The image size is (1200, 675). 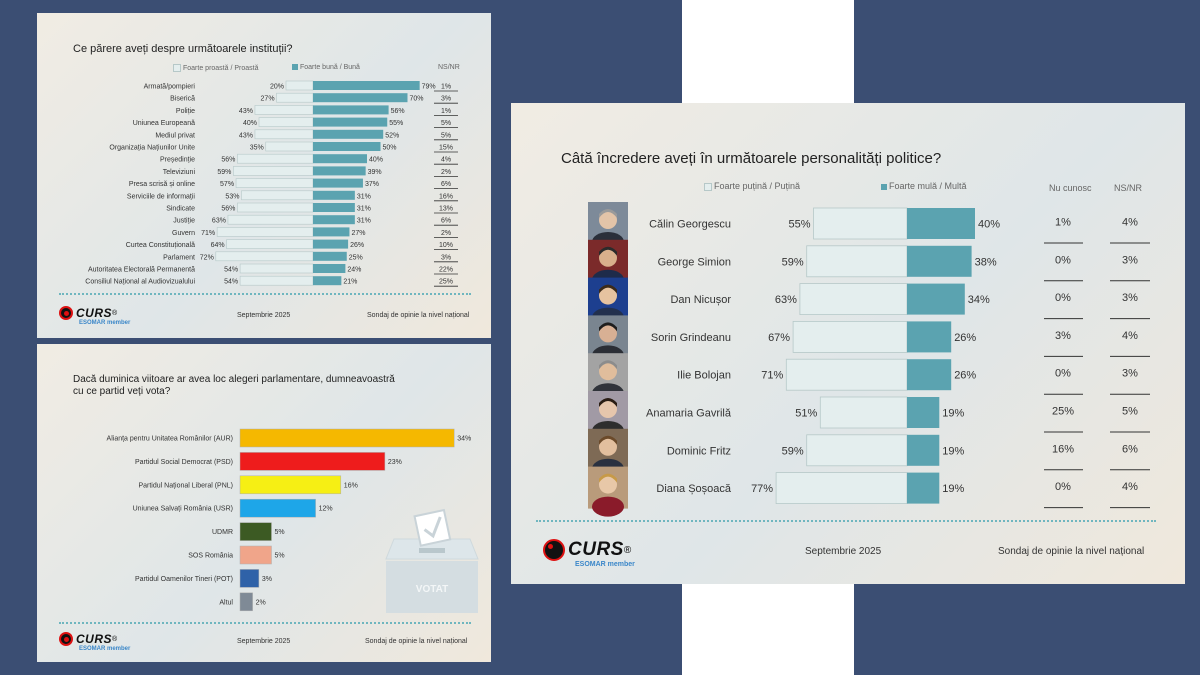 I want to click on value-positive: 37%, so click(x=372, y=184).